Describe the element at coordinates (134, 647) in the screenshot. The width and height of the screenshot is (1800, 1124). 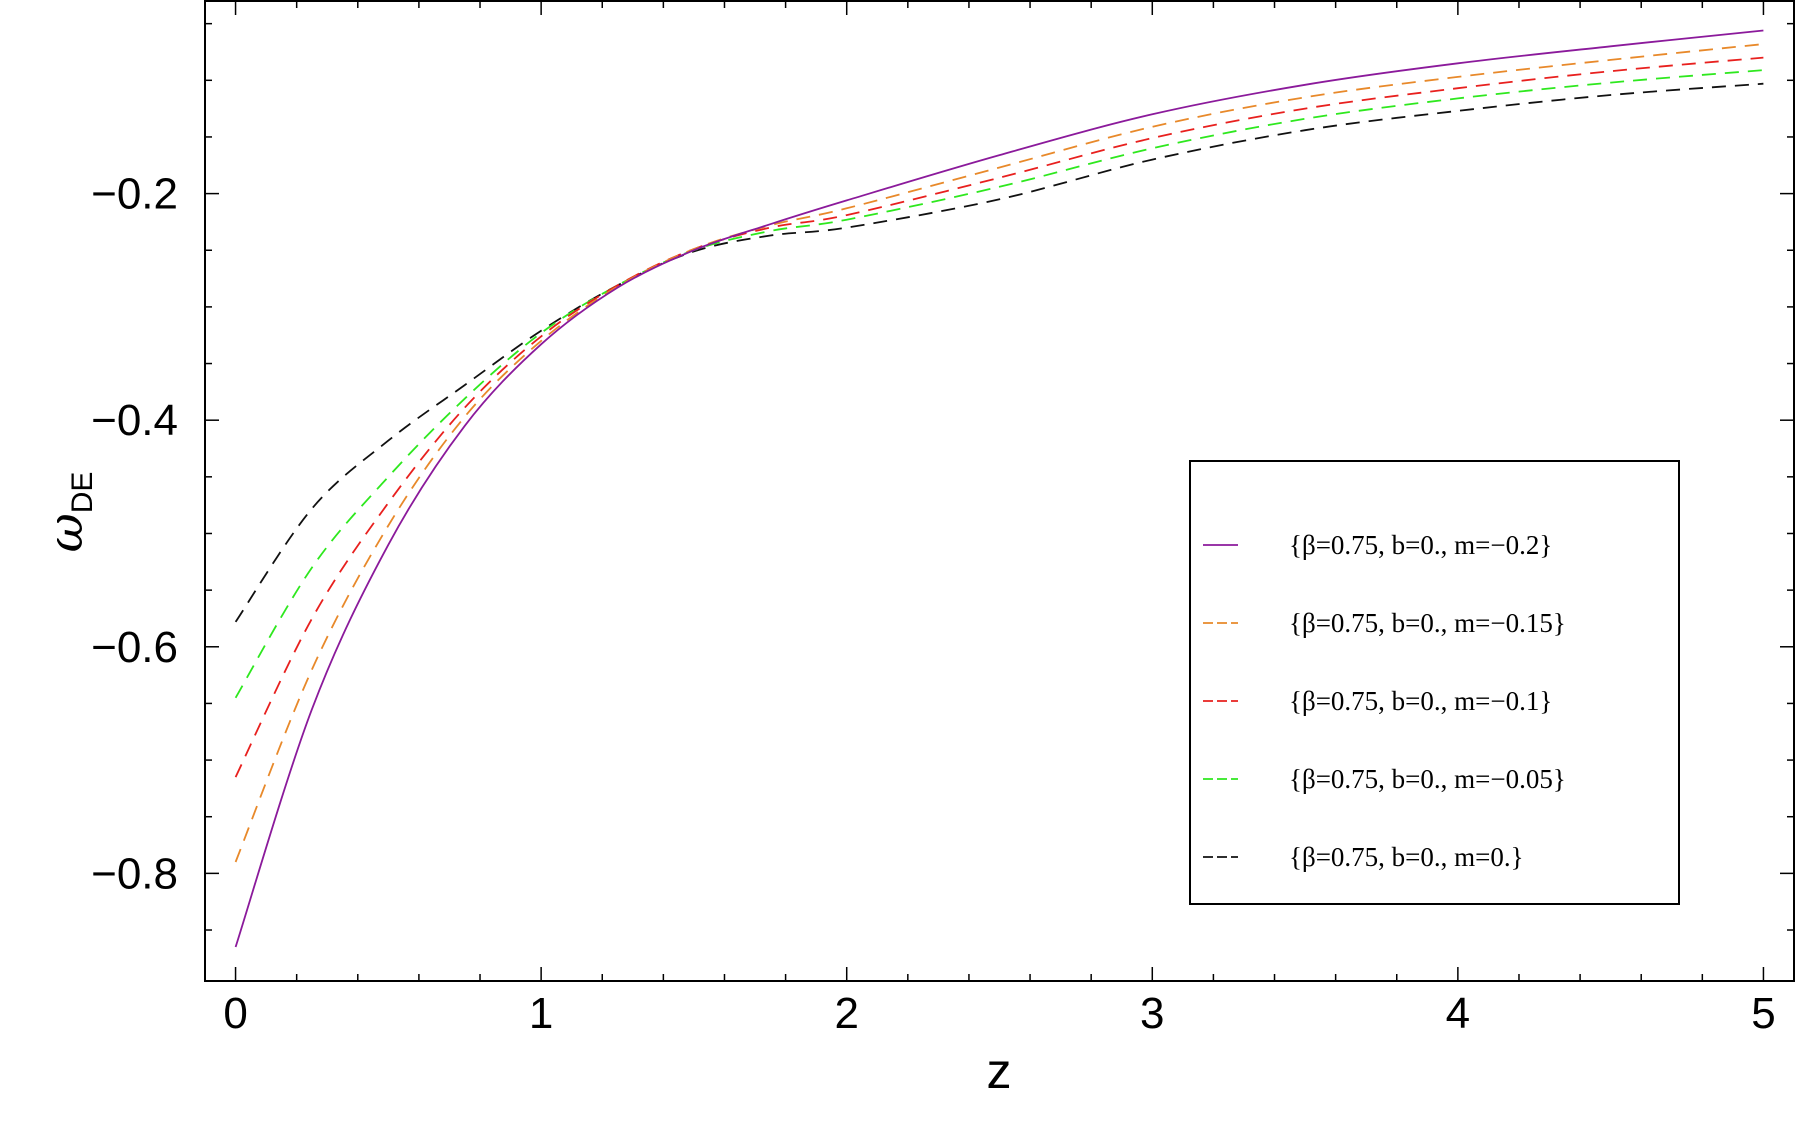
I see `y-tick-label: −0.6` at that location.